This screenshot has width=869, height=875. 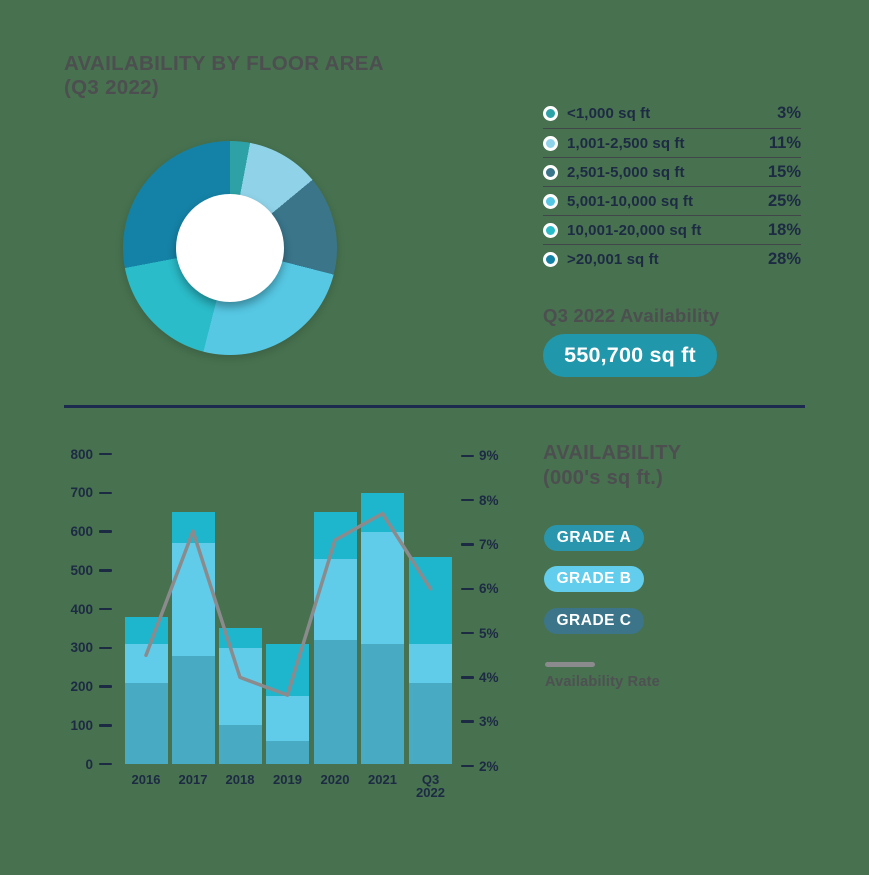 What do you see at coordinates (480, 500) in the screenshot?
I see `right-axis-tick: 8%` at bounding box center [480, 500].